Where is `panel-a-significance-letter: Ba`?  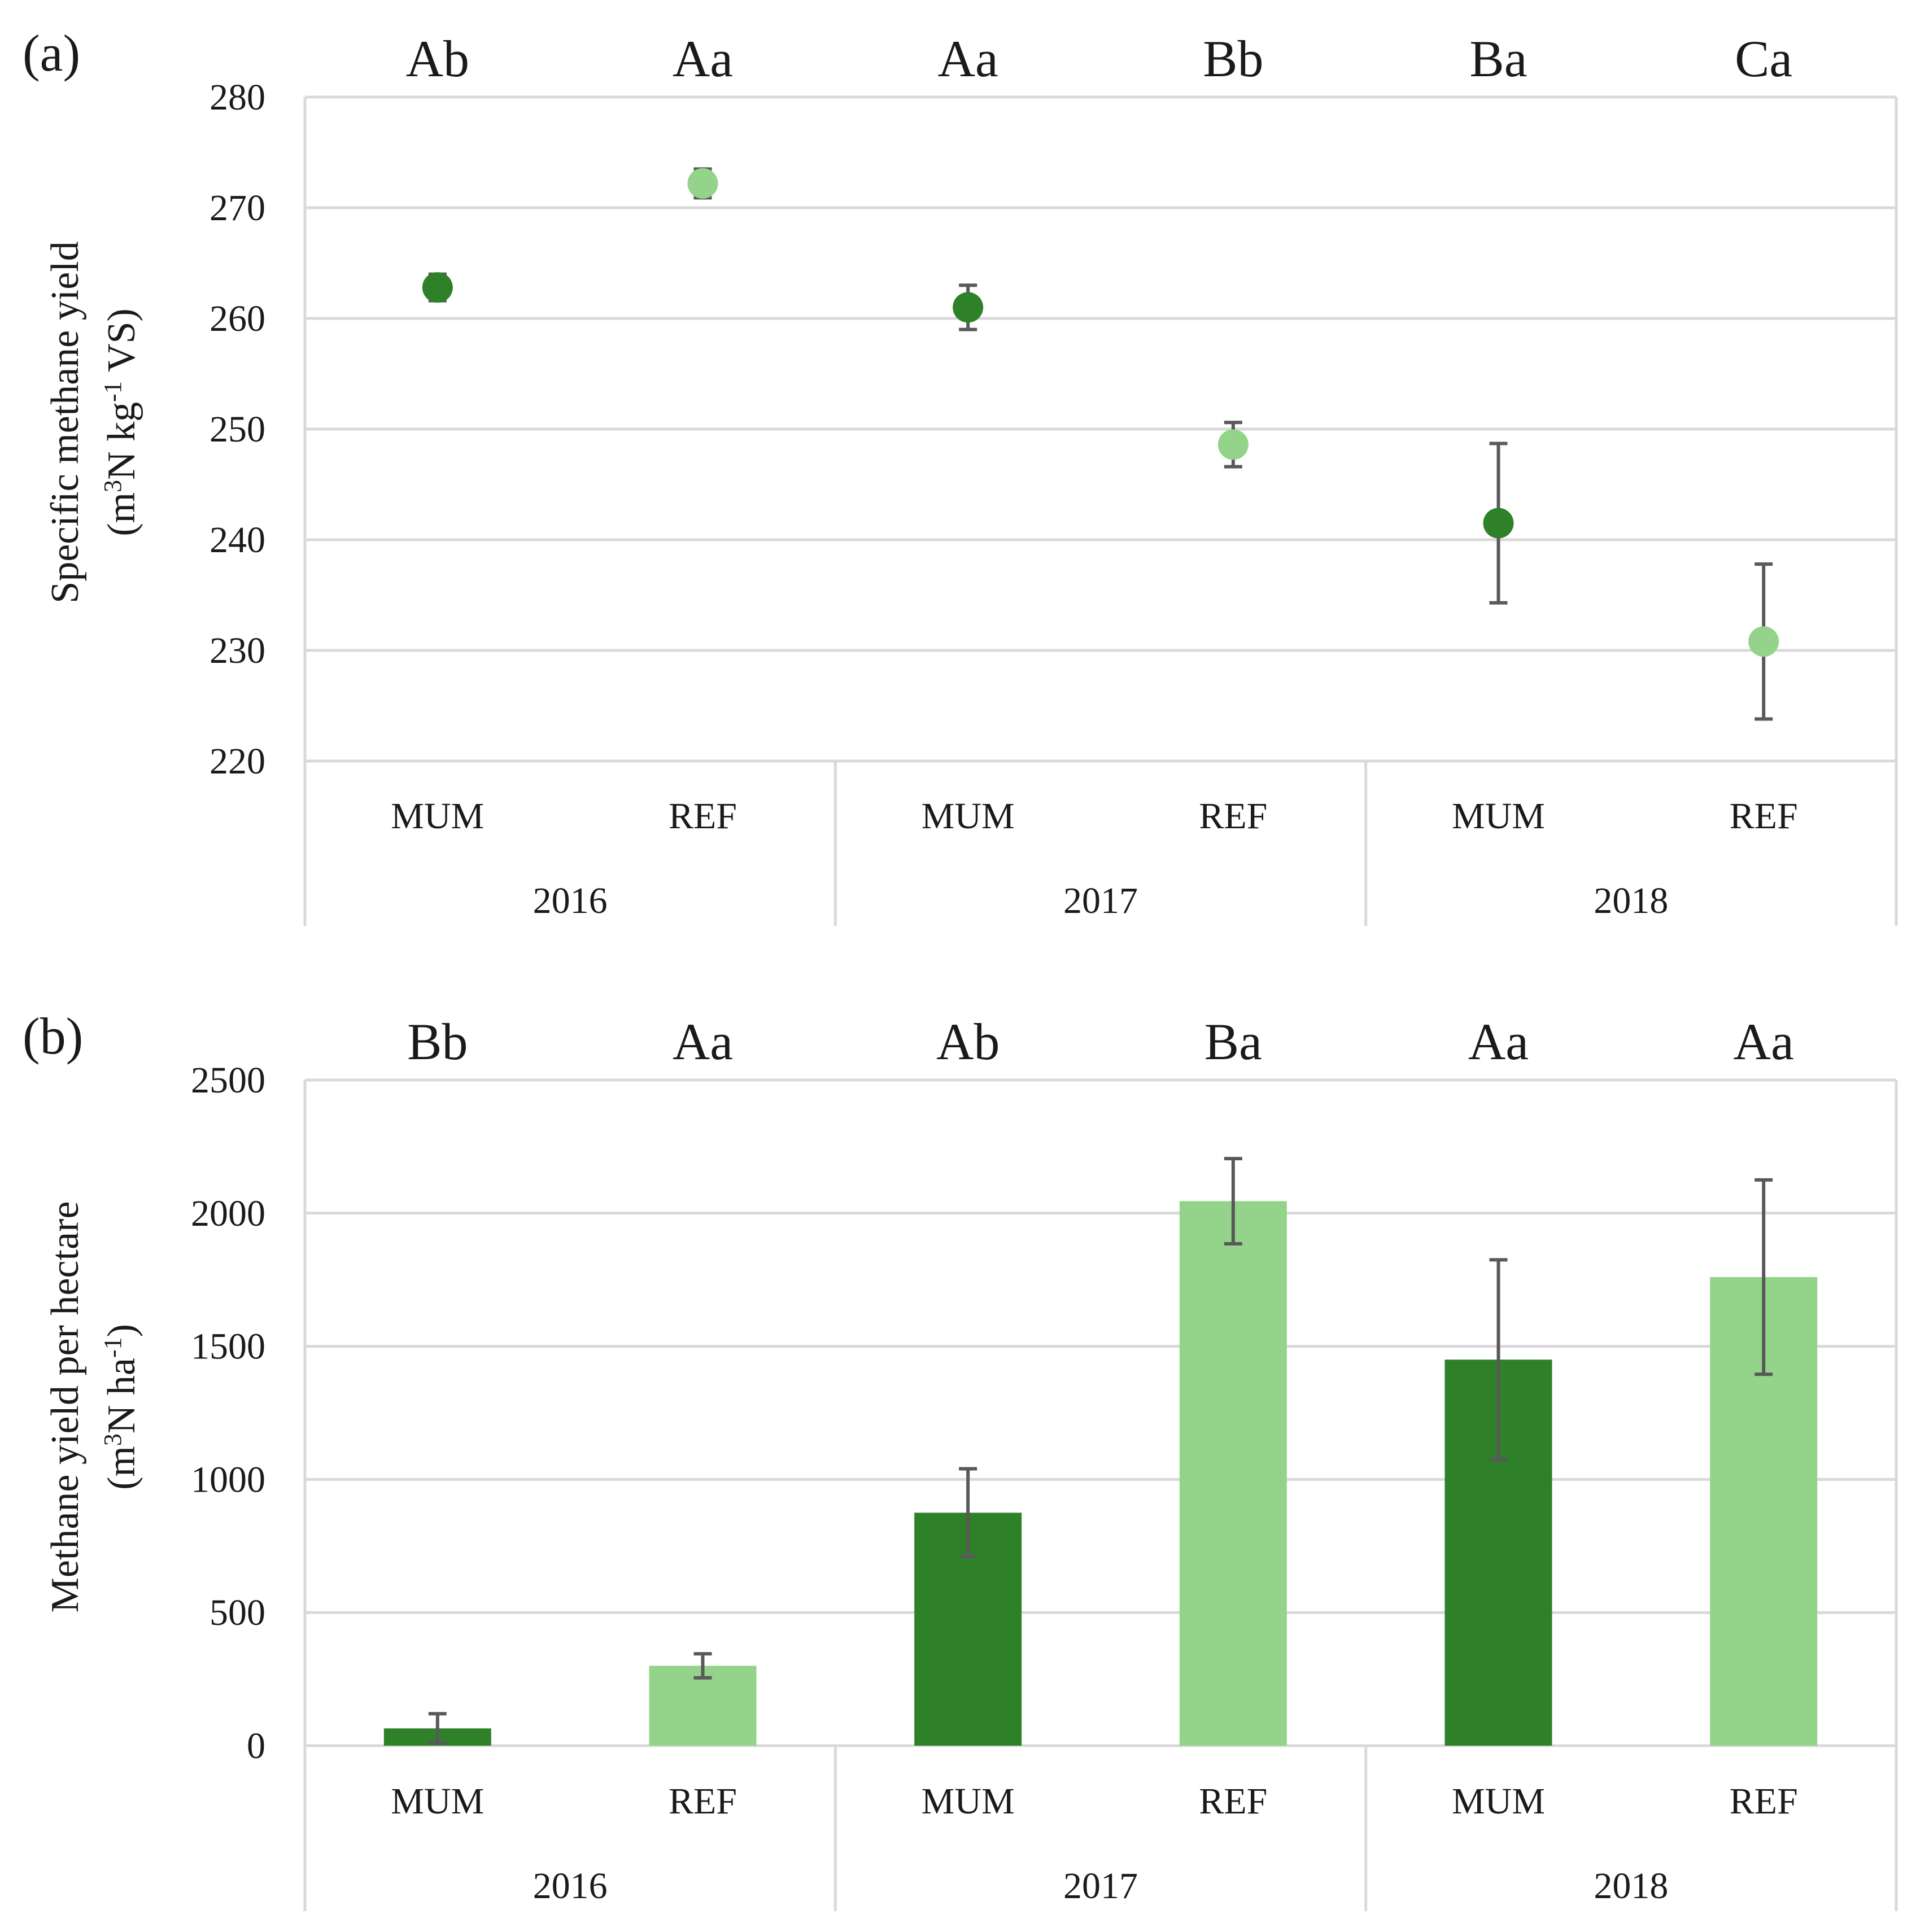 panel-a-significance-letter: Ba is located at coordinates (1498, 59).